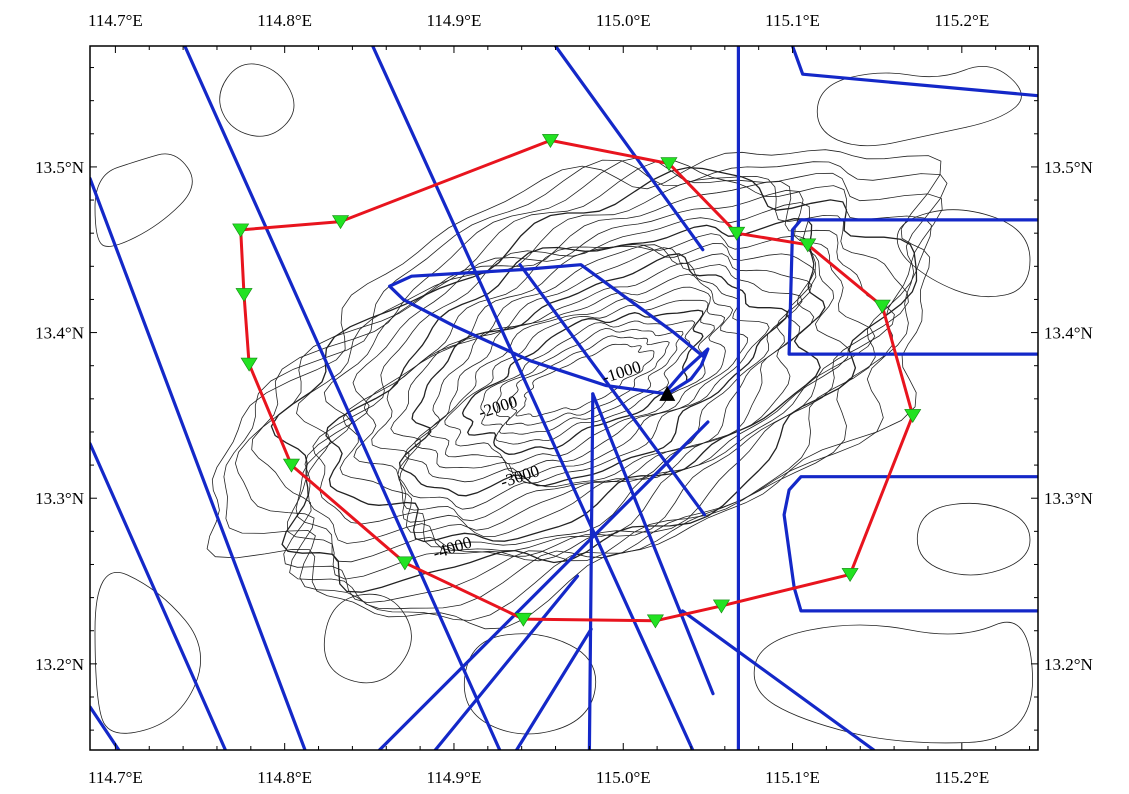 The height and width of the screenshot is (794, 1129). What do you see at coordinates (59, 498) in the screenshot?
I see `lat-tick-label-left: 13.3°N` at bounding box center [59, 498].